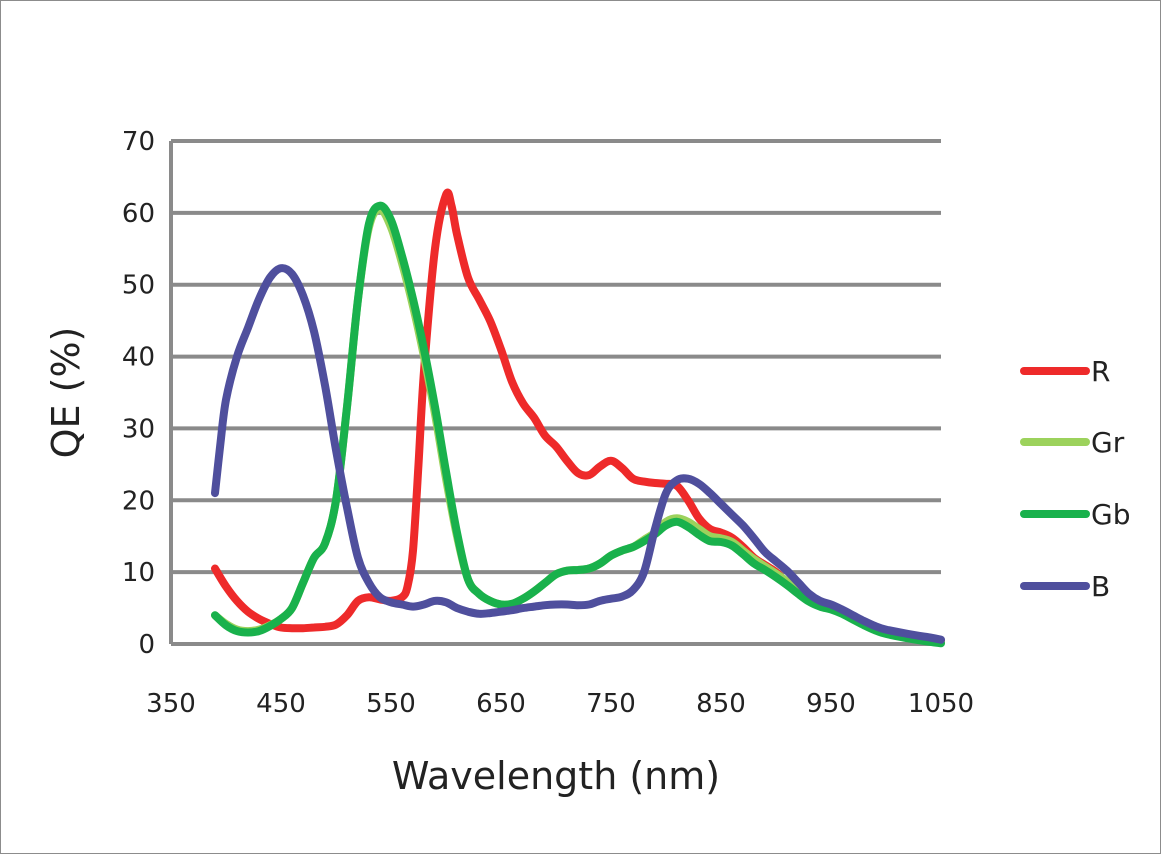  What do you see at coordinates (171, 704) in the screenshot?
I see `x-tick-350: 350` at bounding box center [171, 704].